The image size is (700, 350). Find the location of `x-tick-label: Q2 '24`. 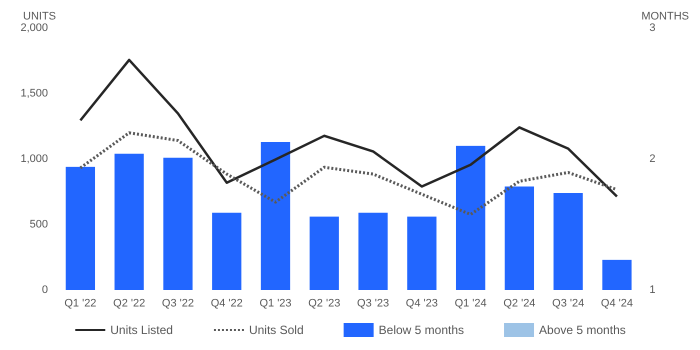

x-tick-label: Q2 '24 is located at coordinates (519, 304).